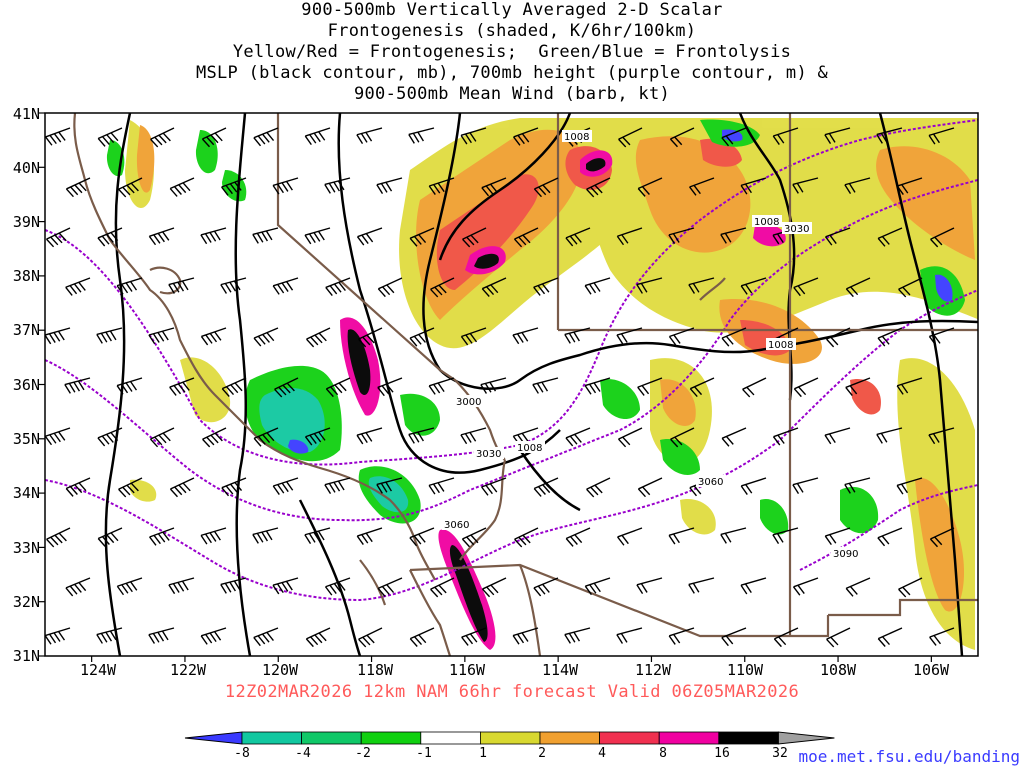  What do you see at coordinates (748, 738) in the screenshot?
I see `colorbar-cell` at bounding box center [748, 738].